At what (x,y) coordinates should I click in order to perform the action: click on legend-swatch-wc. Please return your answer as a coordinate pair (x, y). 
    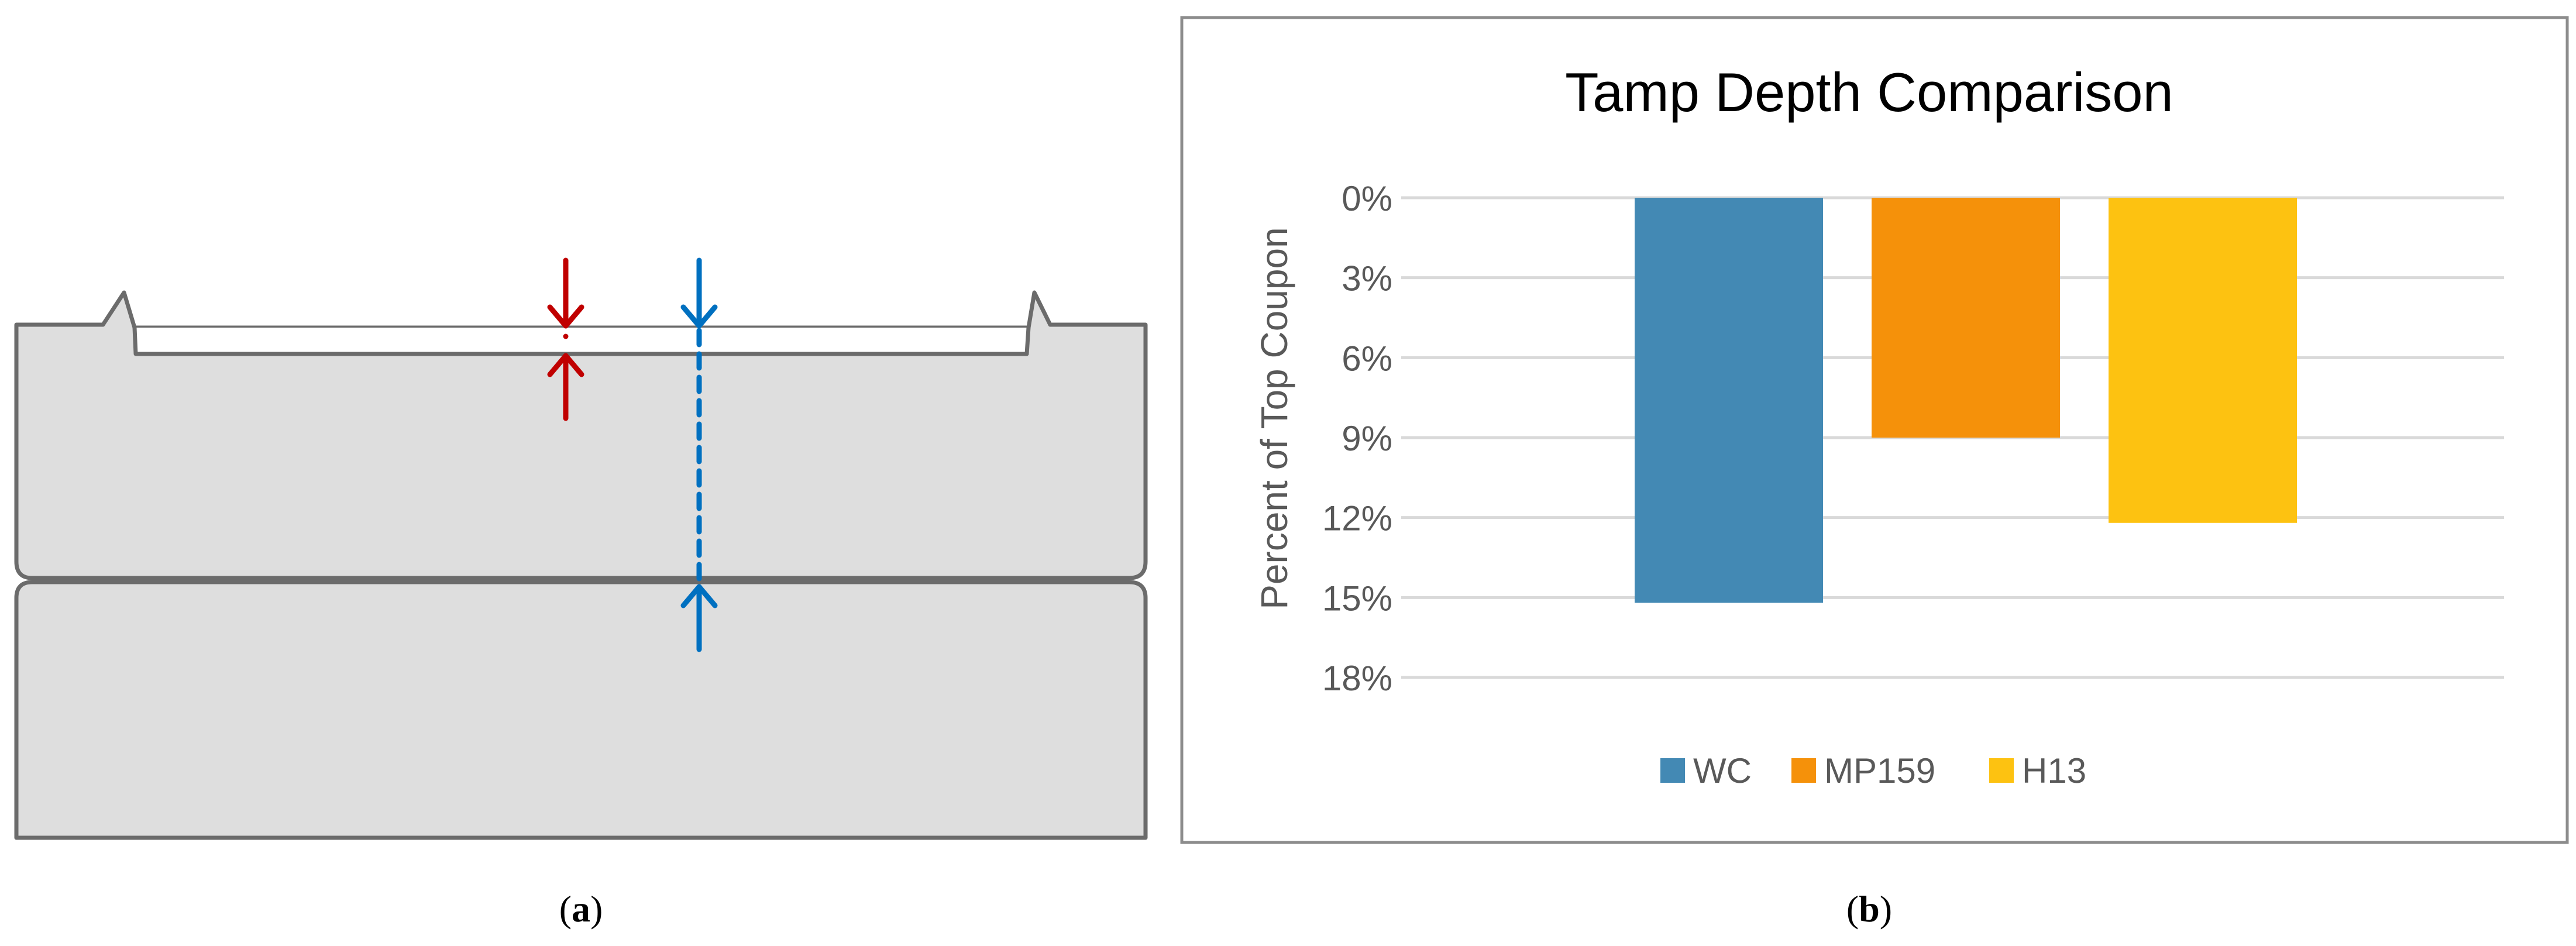
    Looking at the image, I should click on (1672, 770).